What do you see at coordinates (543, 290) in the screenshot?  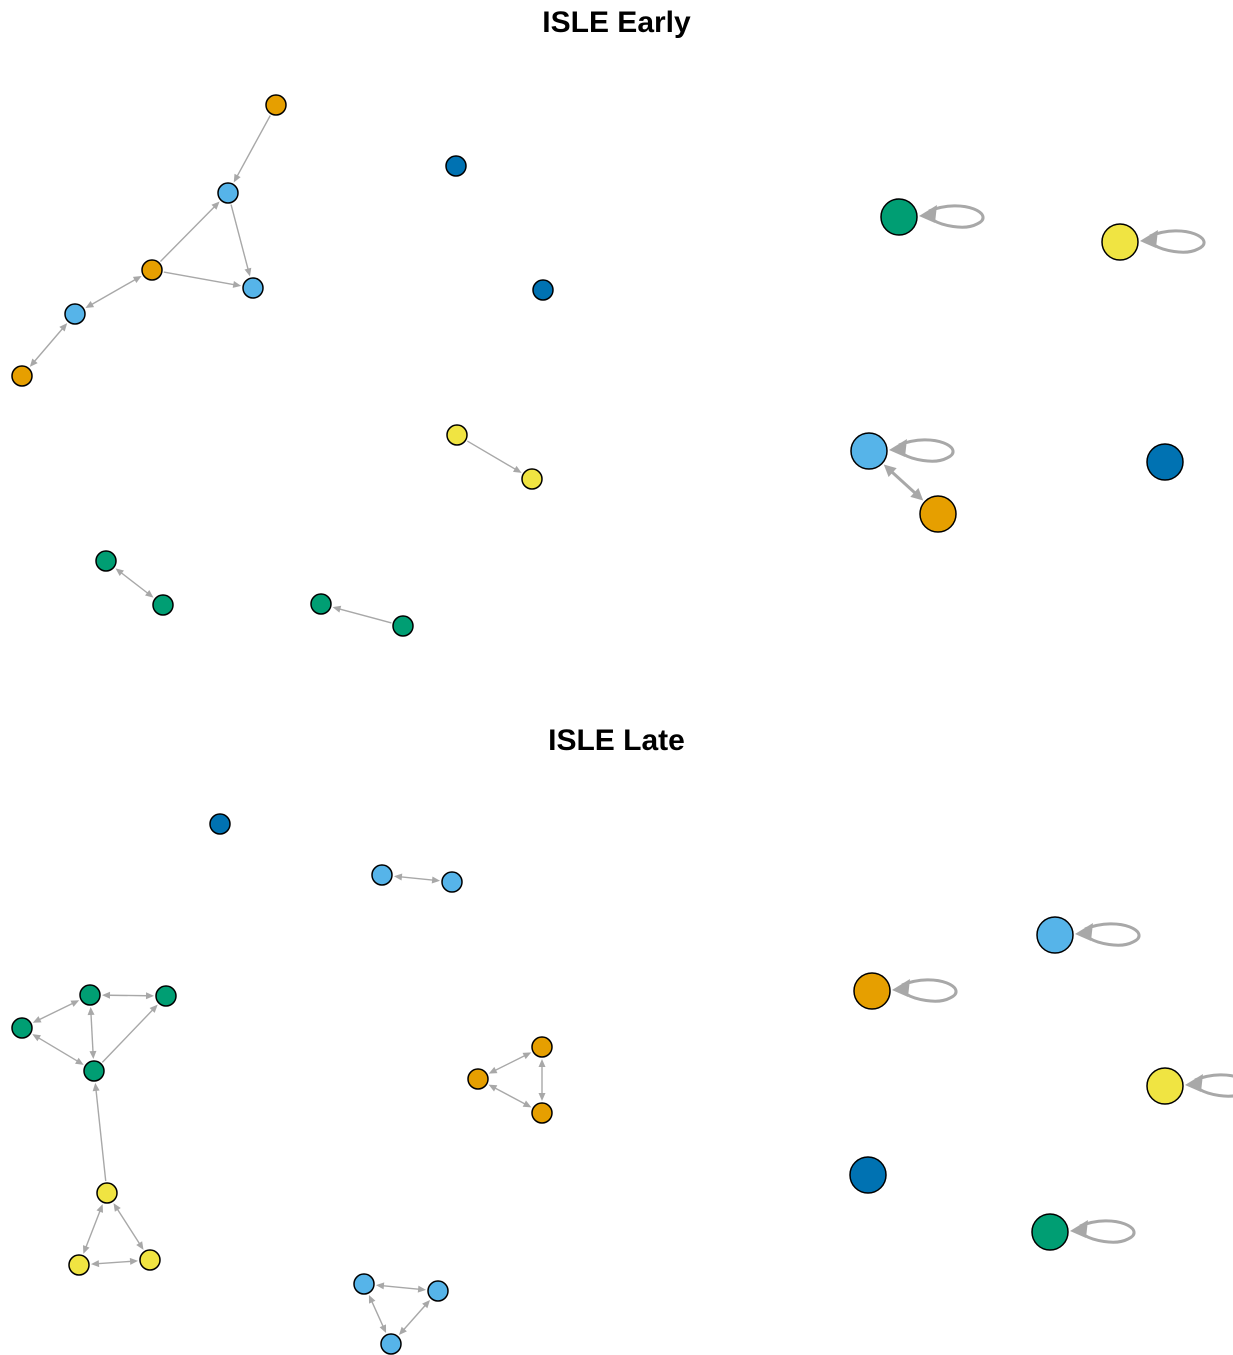 I see `node-e8-blue` at bounding box center [543, 290].